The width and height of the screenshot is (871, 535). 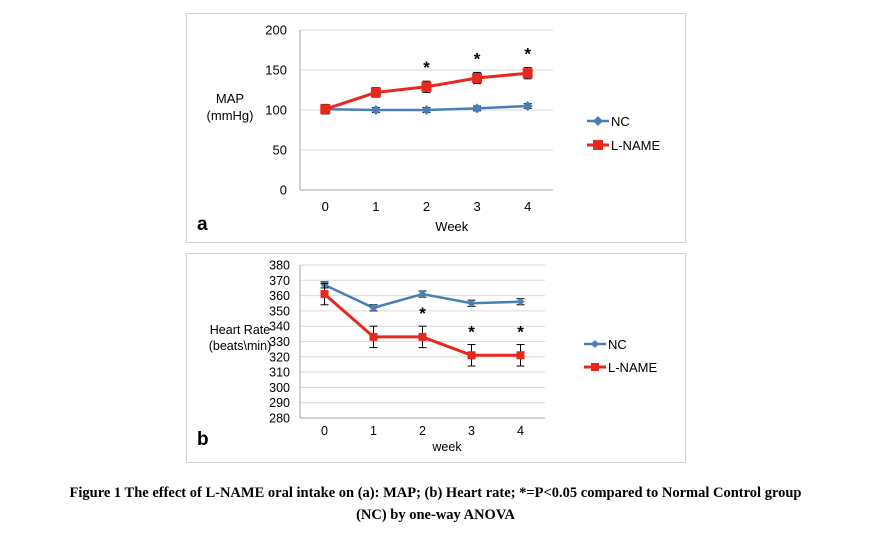 What do you see at coordinates (279, 388) in the screenshot?
I see `y-tick-label: 300` at bounding box center [279, 388].